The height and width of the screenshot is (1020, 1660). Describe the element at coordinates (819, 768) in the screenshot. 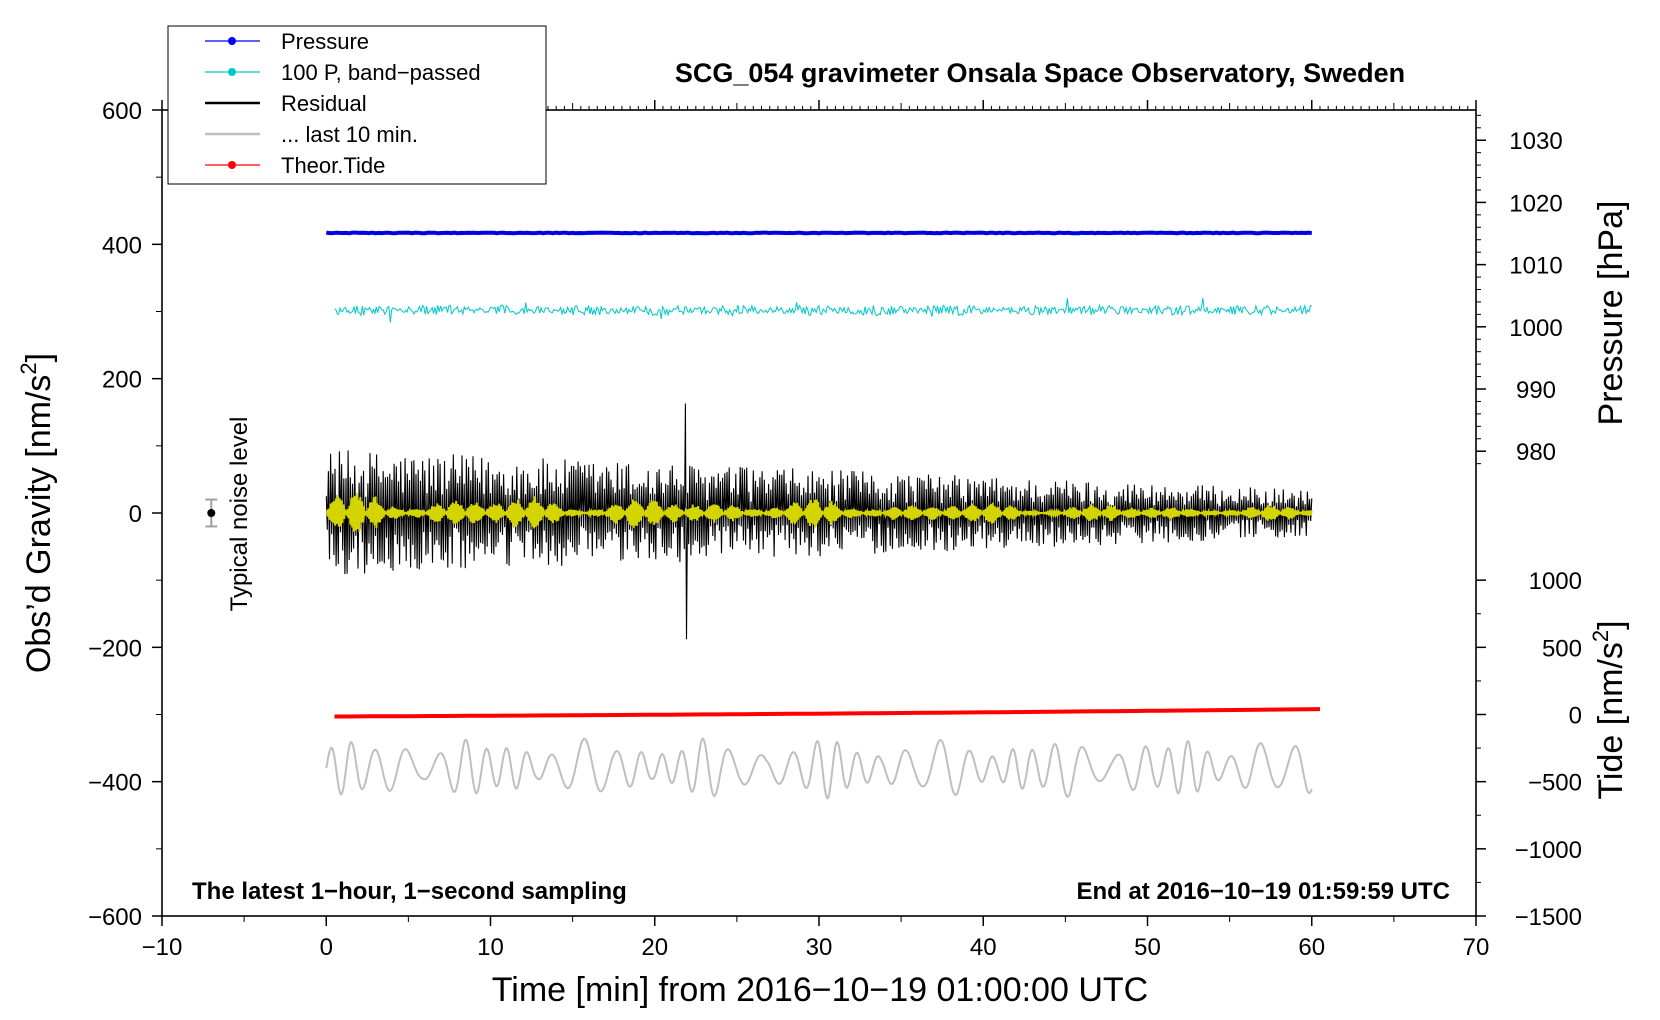

I see `series-last-10-min` at that location.